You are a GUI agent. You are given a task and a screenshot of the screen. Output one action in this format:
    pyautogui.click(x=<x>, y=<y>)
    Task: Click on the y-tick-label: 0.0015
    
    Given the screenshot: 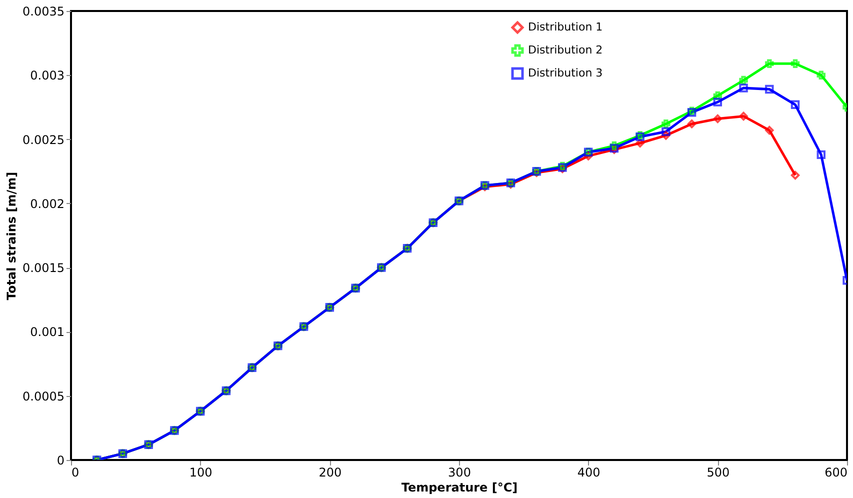 What is the action you would take?
    pyautogui.click(x=43, y=268)
    